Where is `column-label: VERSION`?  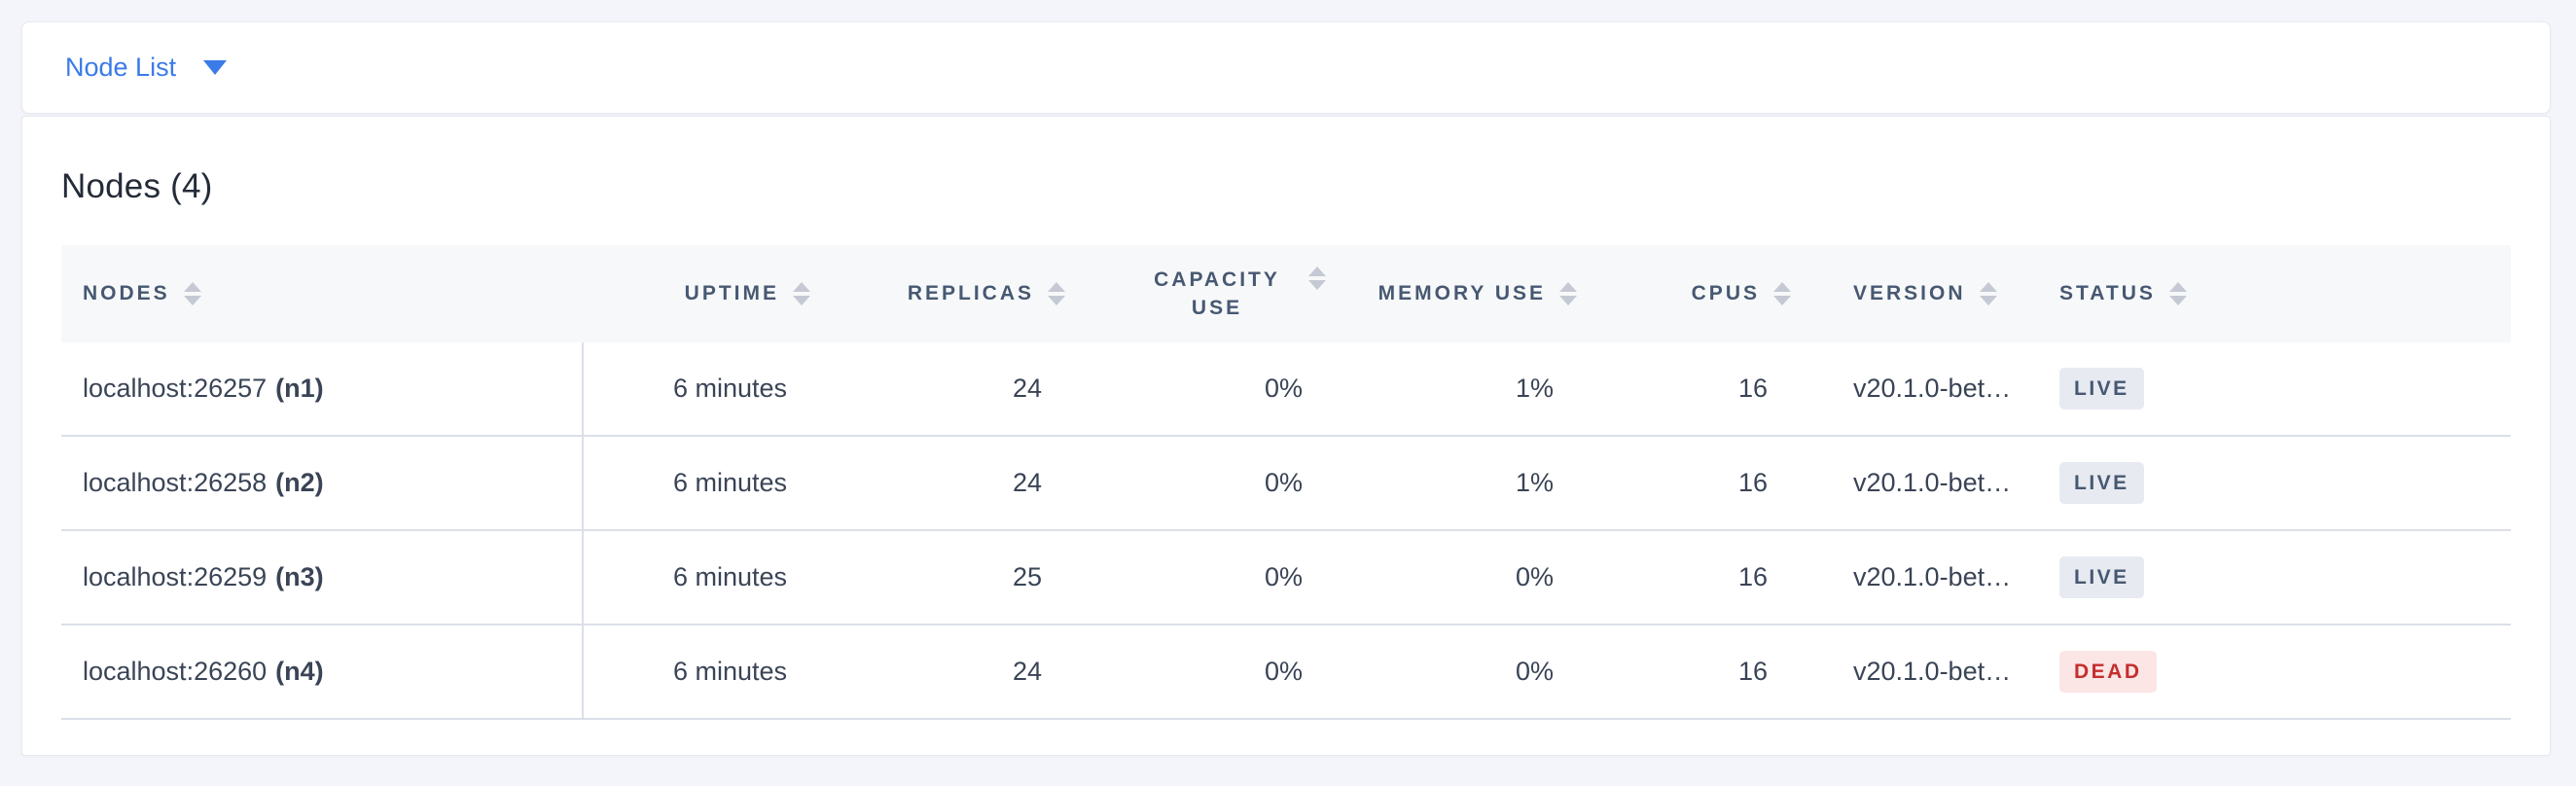
column-label: VERSION is located at coordinates (1909, 293).